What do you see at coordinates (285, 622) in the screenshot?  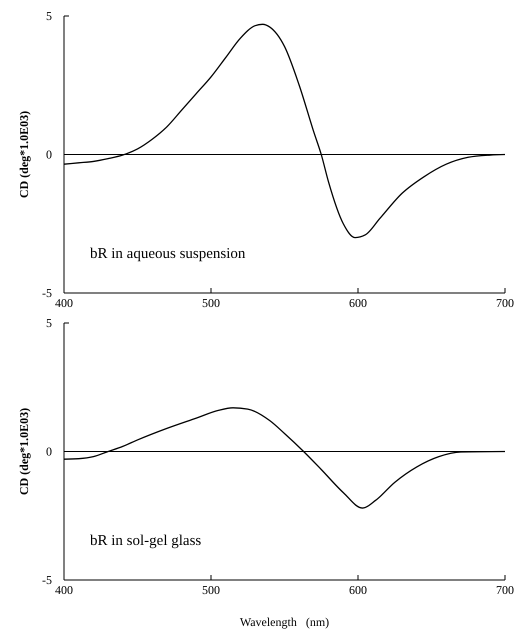 I see `x-axis-title: Wavelength (nm)` at bounding box center [285, 622].